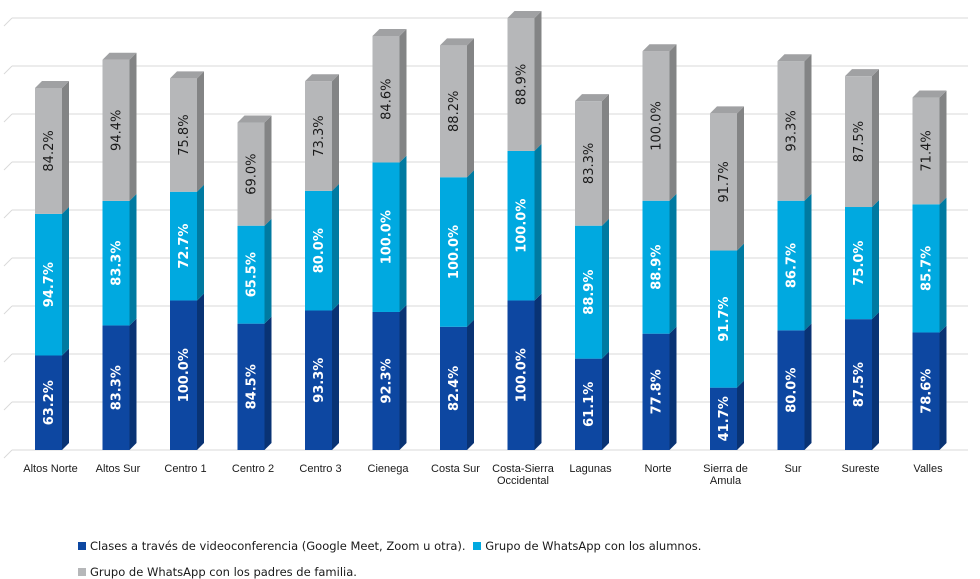  I want to click on legend-swatch-gray, so click(82, 572).